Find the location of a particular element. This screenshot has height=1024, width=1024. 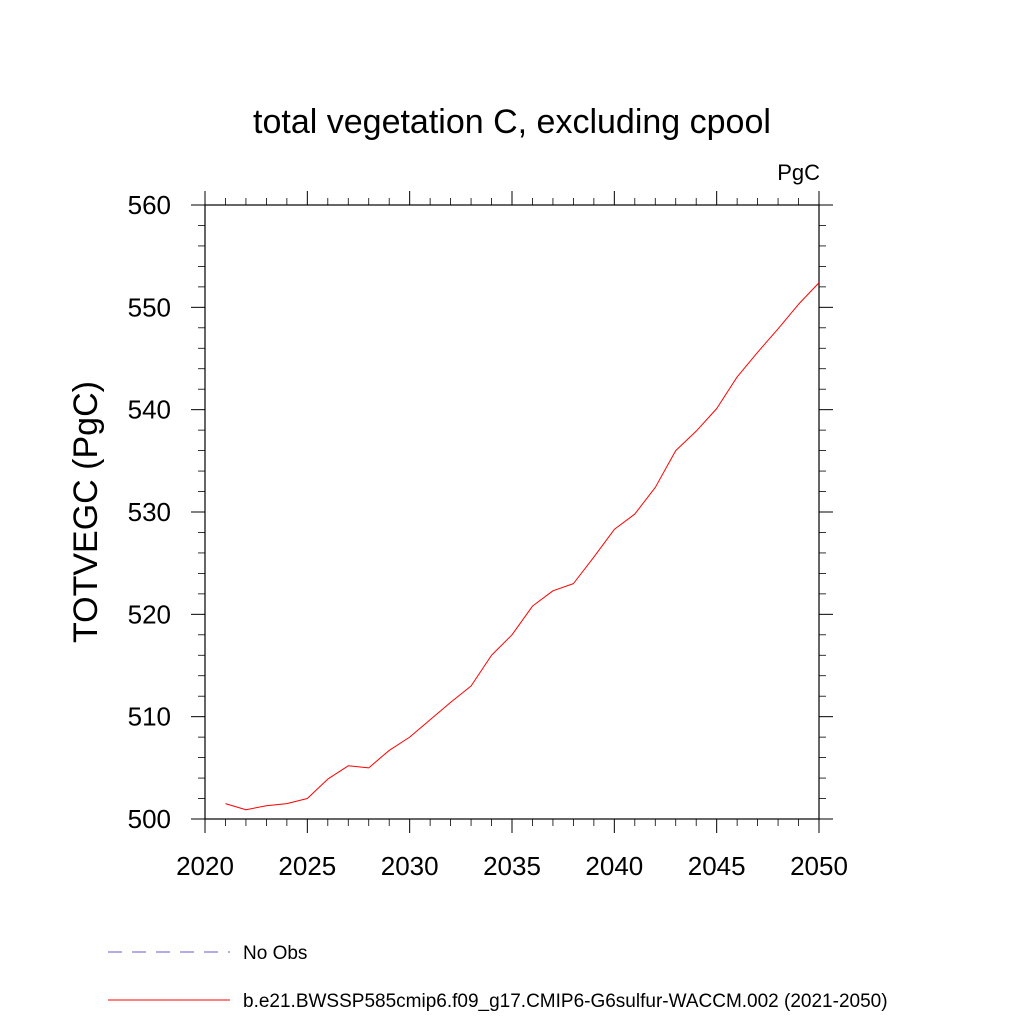

x-tick-label: 2050 is located at coordinates (819, 866).